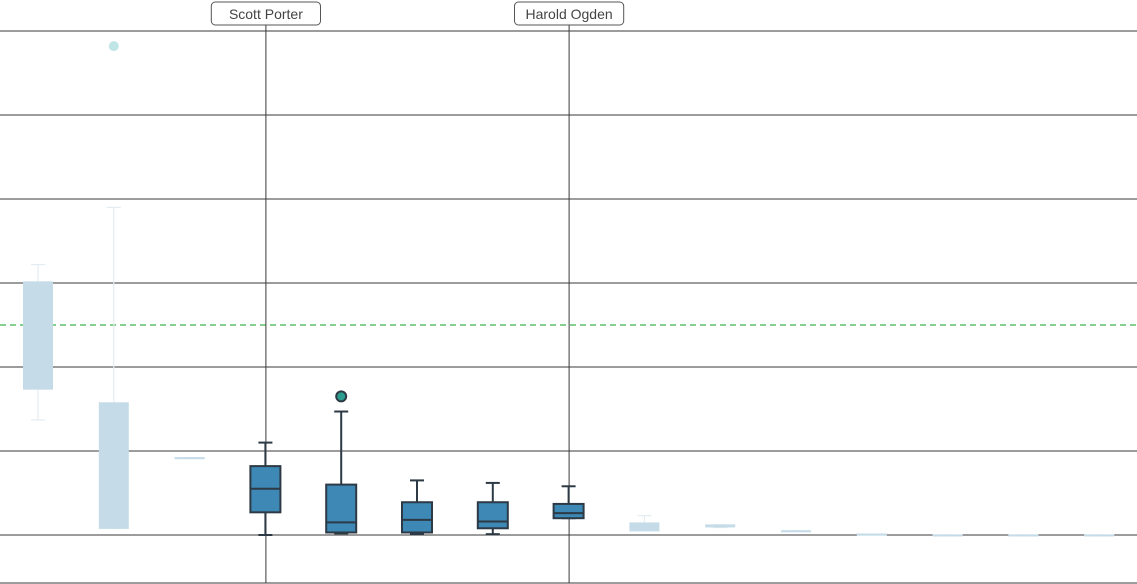  I want to click on annotation-label: Scott Porter, so click(266, 14).